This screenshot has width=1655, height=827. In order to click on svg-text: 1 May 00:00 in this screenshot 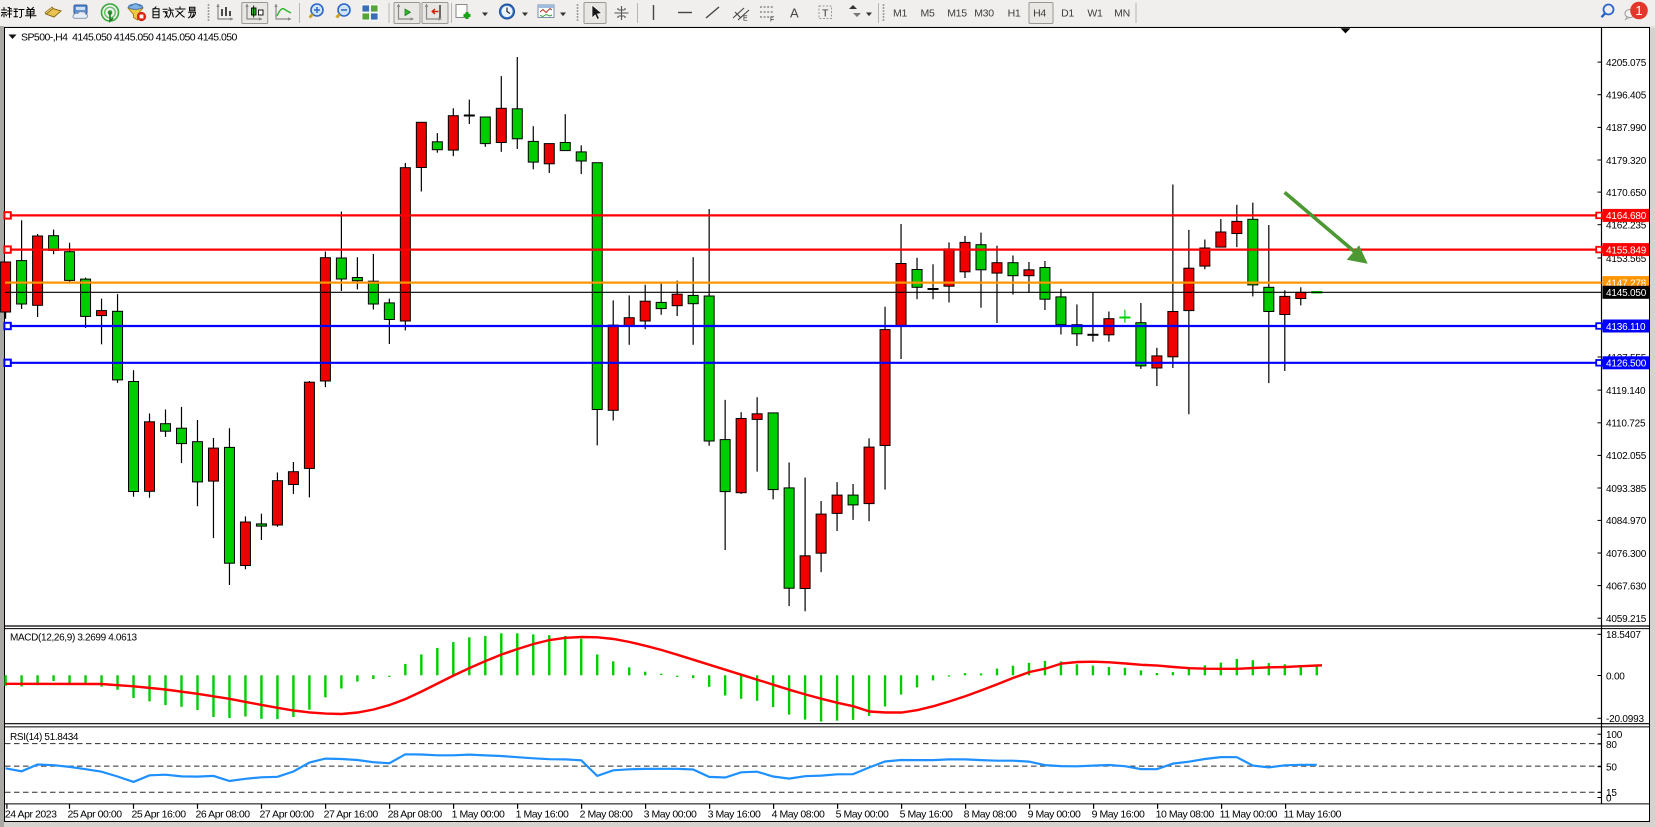, I will do `click(478, 814)`.